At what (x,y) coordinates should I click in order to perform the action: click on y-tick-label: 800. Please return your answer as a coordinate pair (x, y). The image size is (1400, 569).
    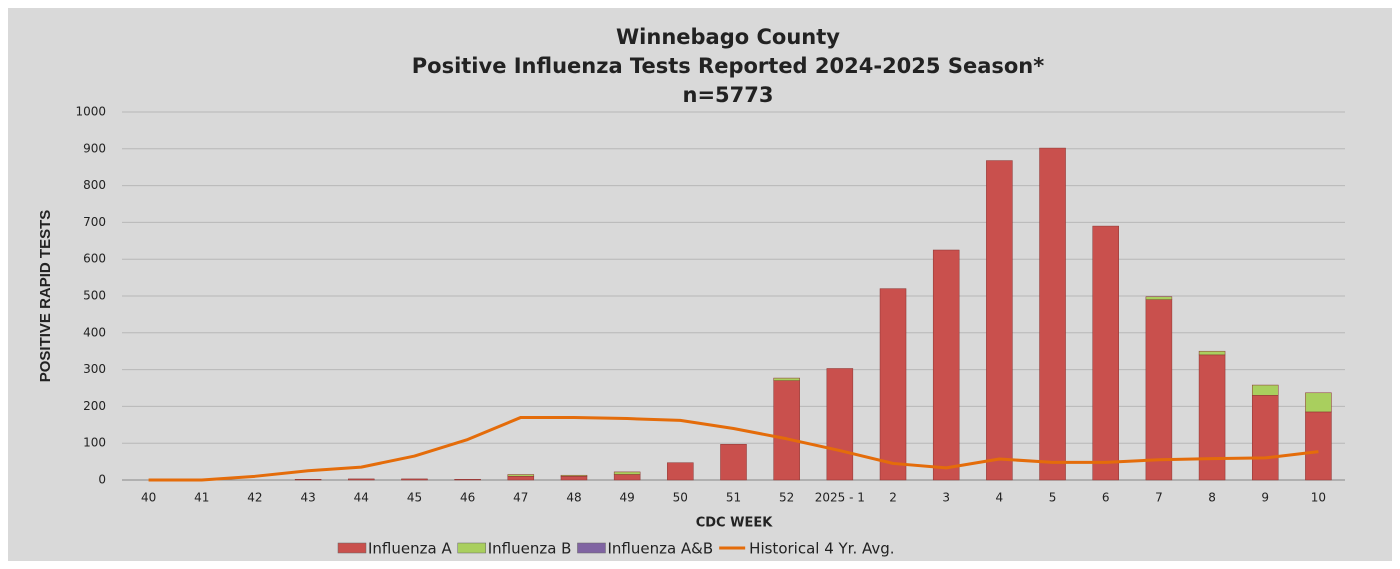
    Looking at the image, I should click on (94, 185).